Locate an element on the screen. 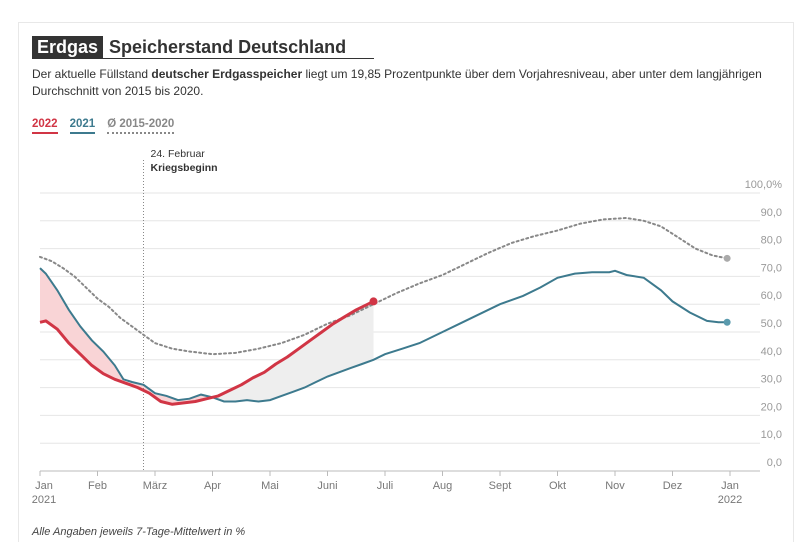  series-end-marker-2022 is located at coordinates (373, 301).